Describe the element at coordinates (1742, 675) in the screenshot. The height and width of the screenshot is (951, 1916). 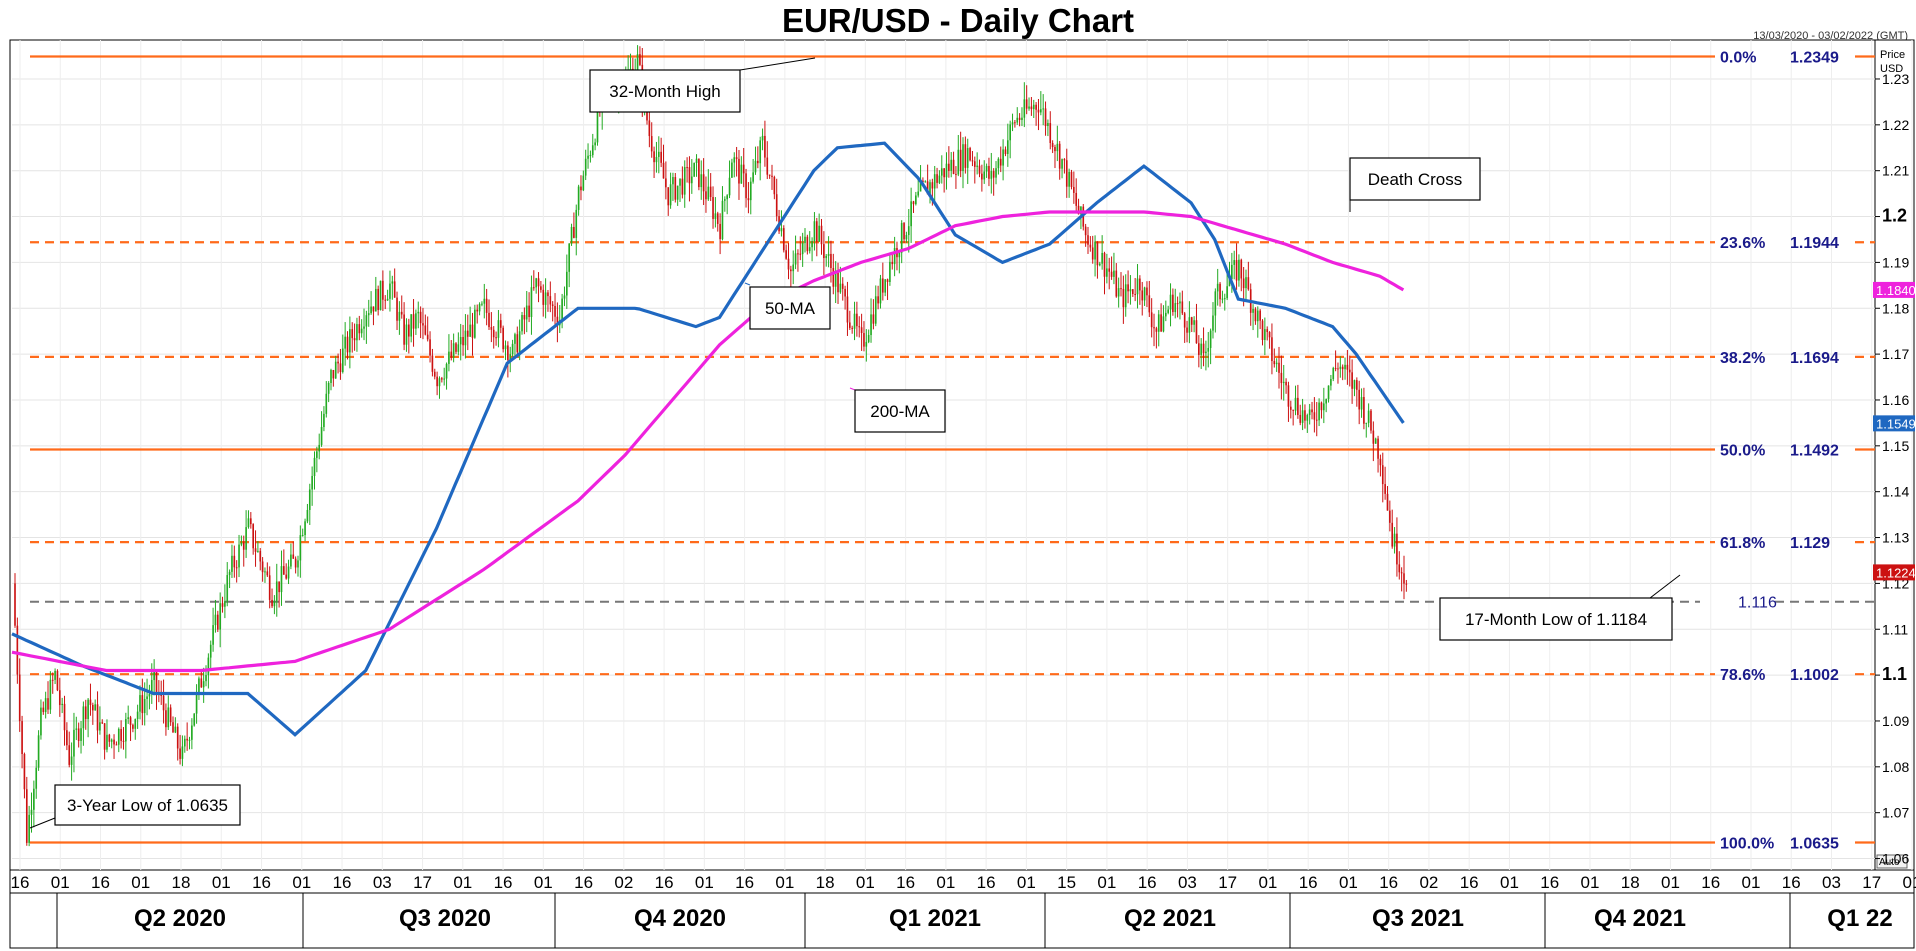
I see `fib-percent-label: 78.6%` at that location.